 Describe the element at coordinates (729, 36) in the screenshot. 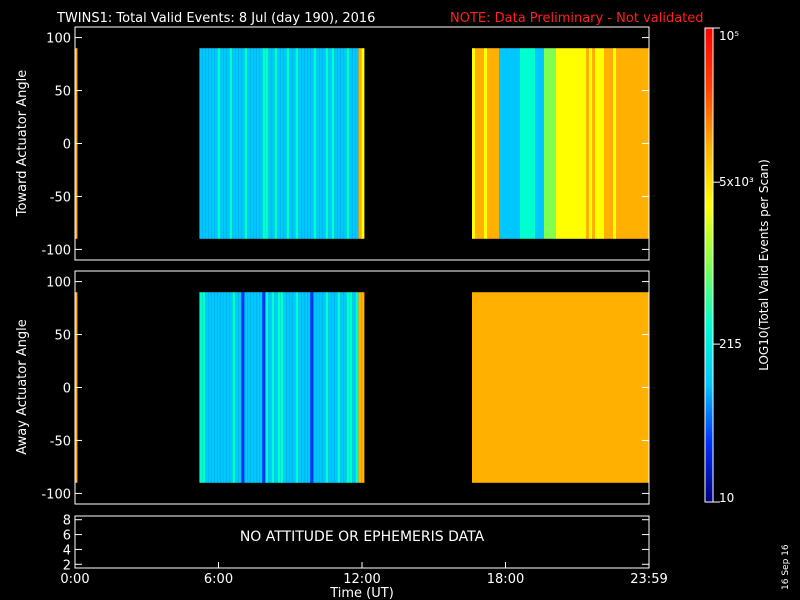

I see `colorbar-tick-label: 10⁵` at that location.